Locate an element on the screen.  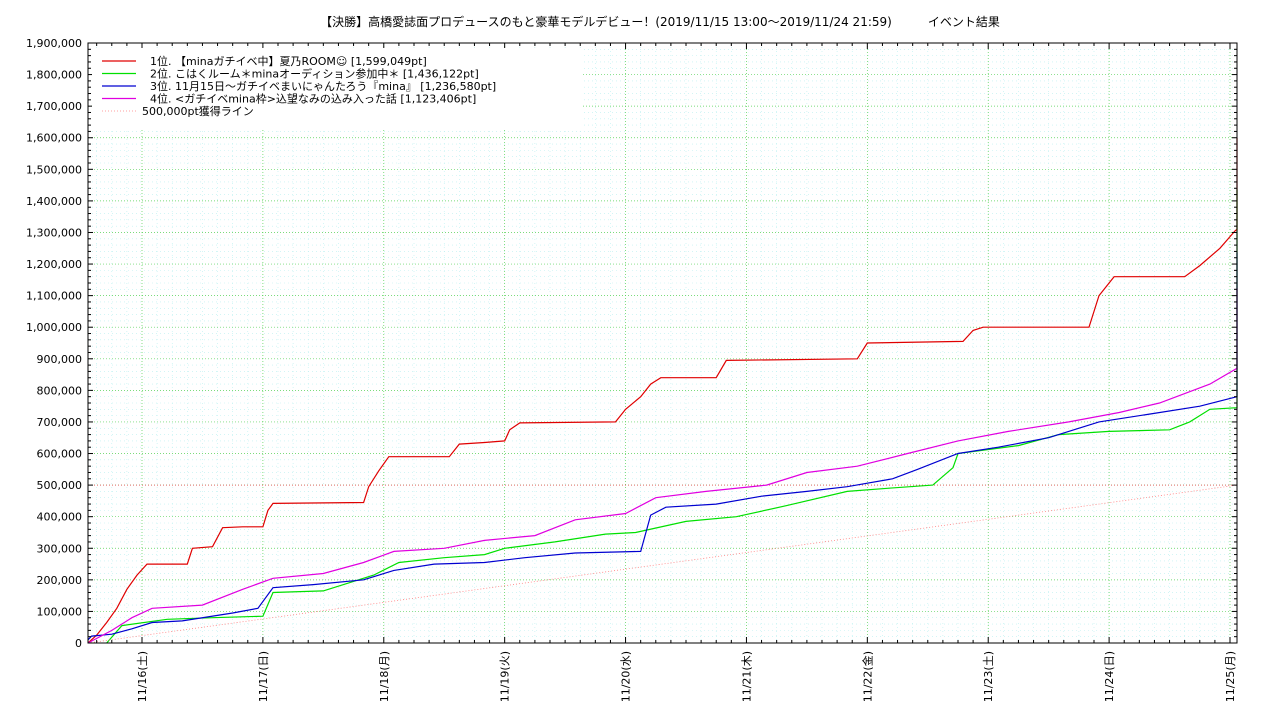
y-tick-label: 800,000 is located at coordinates (60, 390).